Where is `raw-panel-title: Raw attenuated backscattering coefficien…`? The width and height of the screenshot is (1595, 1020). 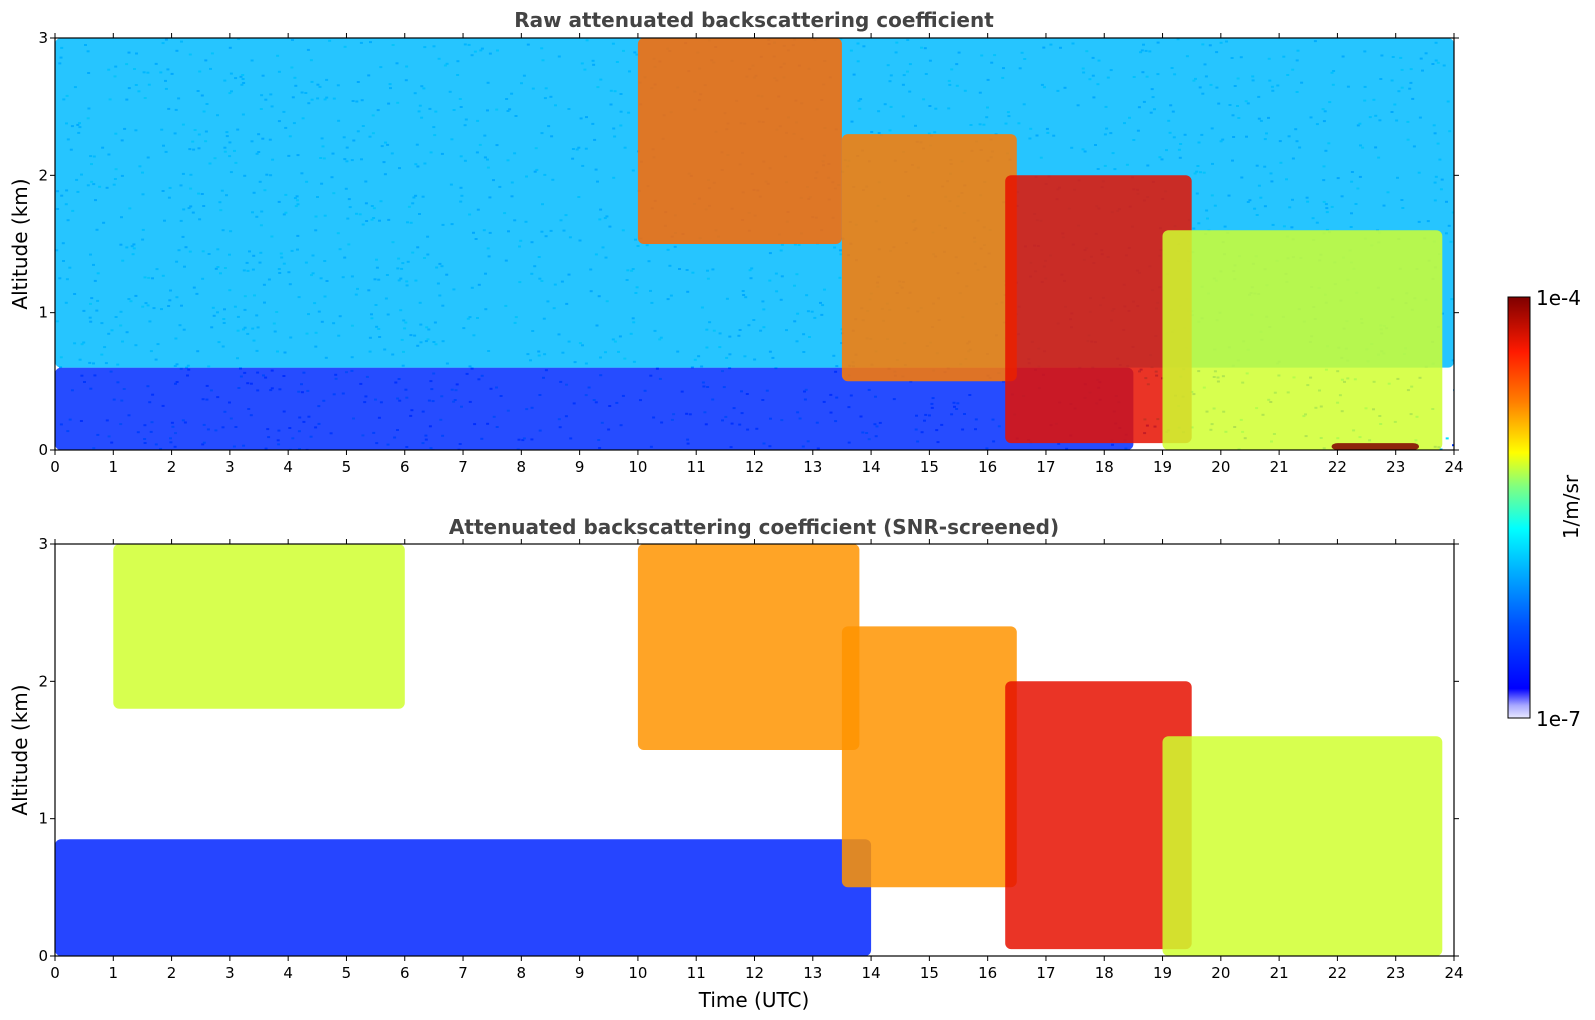
raw-panel-title: Raw attenuated backscattering coefficien… is located at coordinates (754, 20).